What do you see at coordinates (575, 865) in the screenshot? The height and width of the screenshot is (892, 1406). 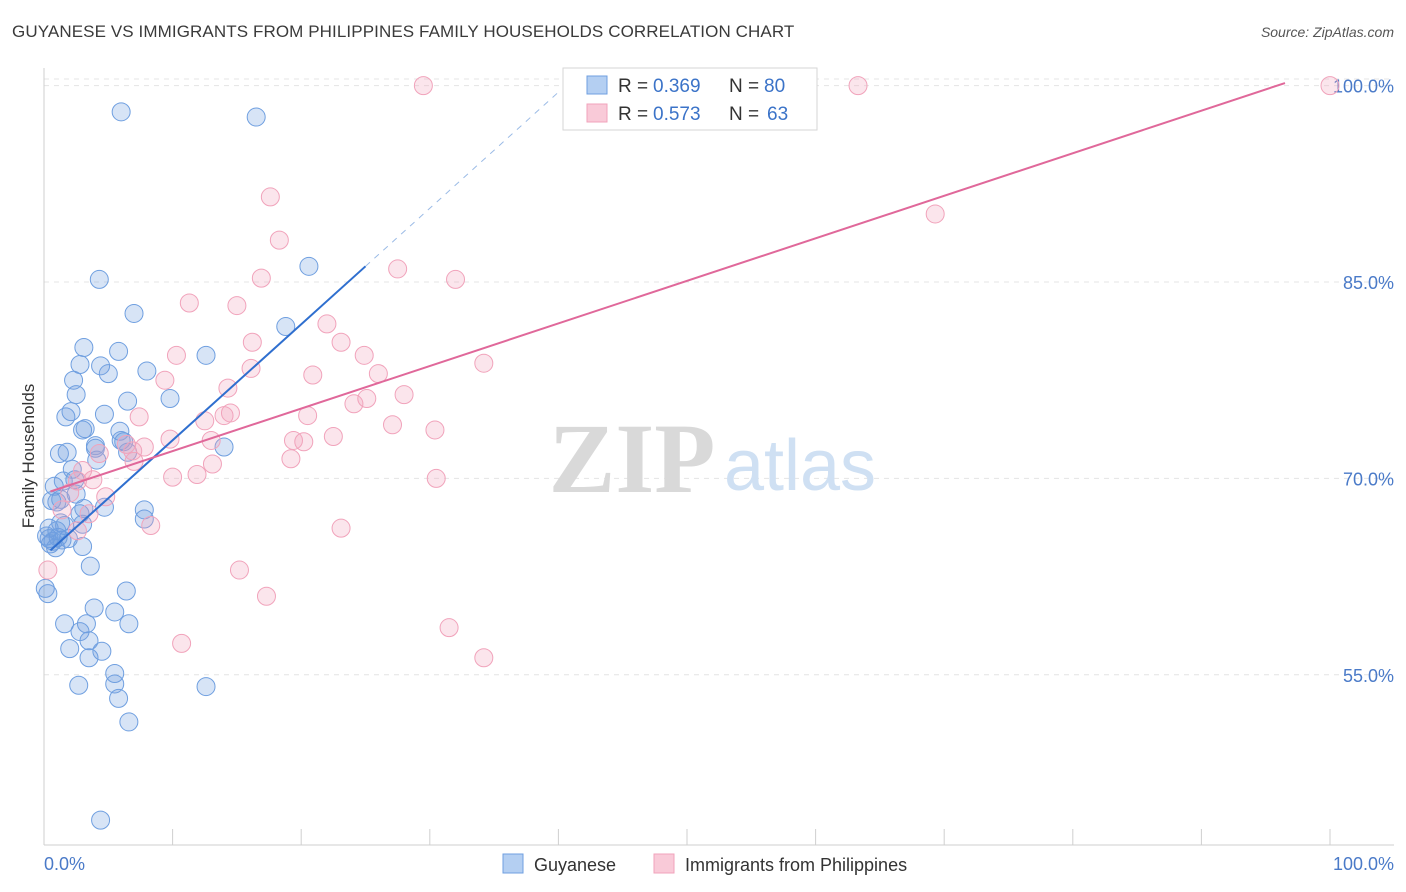 I see `legend-label-guyanese: Guyanese` at bounding box center [575, 865].